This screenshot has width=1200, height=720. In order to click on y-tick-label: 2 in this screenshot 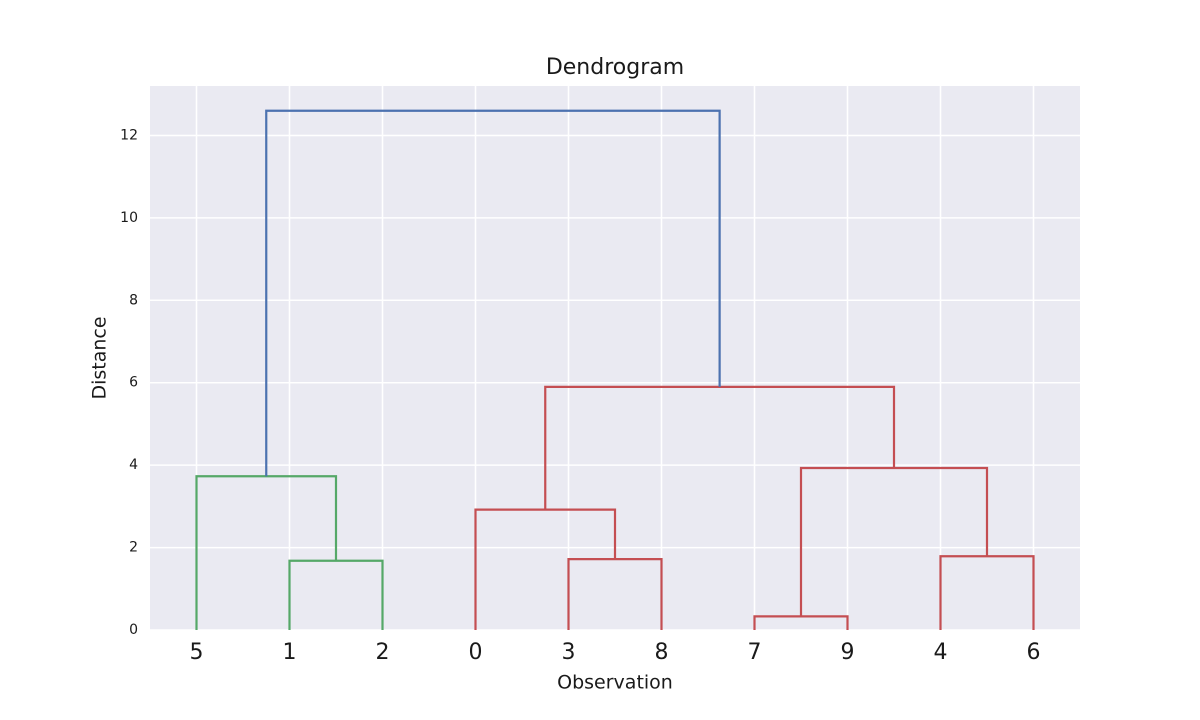, I will do `click(133, 548)`.